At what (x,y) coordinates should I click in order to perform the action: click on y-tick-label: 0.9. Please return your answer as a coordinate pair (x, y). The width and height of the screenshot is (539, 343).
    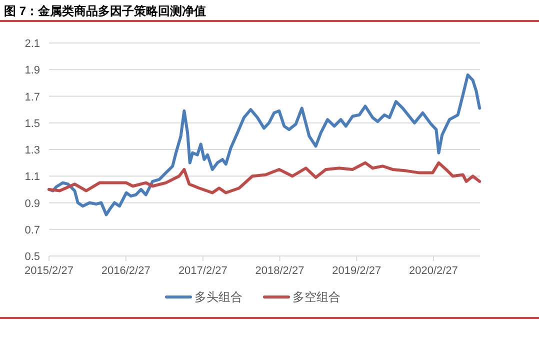
    Looking at the image, I should click on (32, 204).